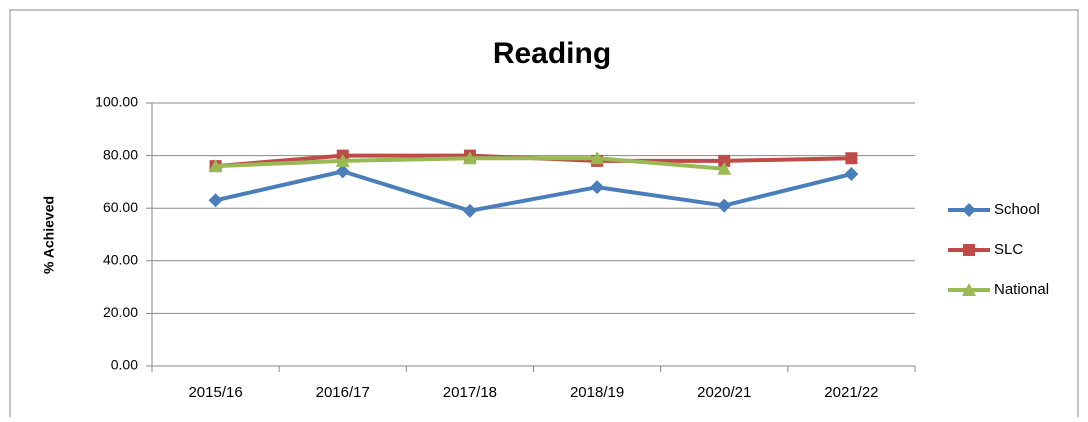 Image resolution: width=1088 pixels, height=422 pixels. What do you see at coordinates (120, 312) in the screenshot?
I see `y-tick-label: 20.00` at bounding box center [120, 312].